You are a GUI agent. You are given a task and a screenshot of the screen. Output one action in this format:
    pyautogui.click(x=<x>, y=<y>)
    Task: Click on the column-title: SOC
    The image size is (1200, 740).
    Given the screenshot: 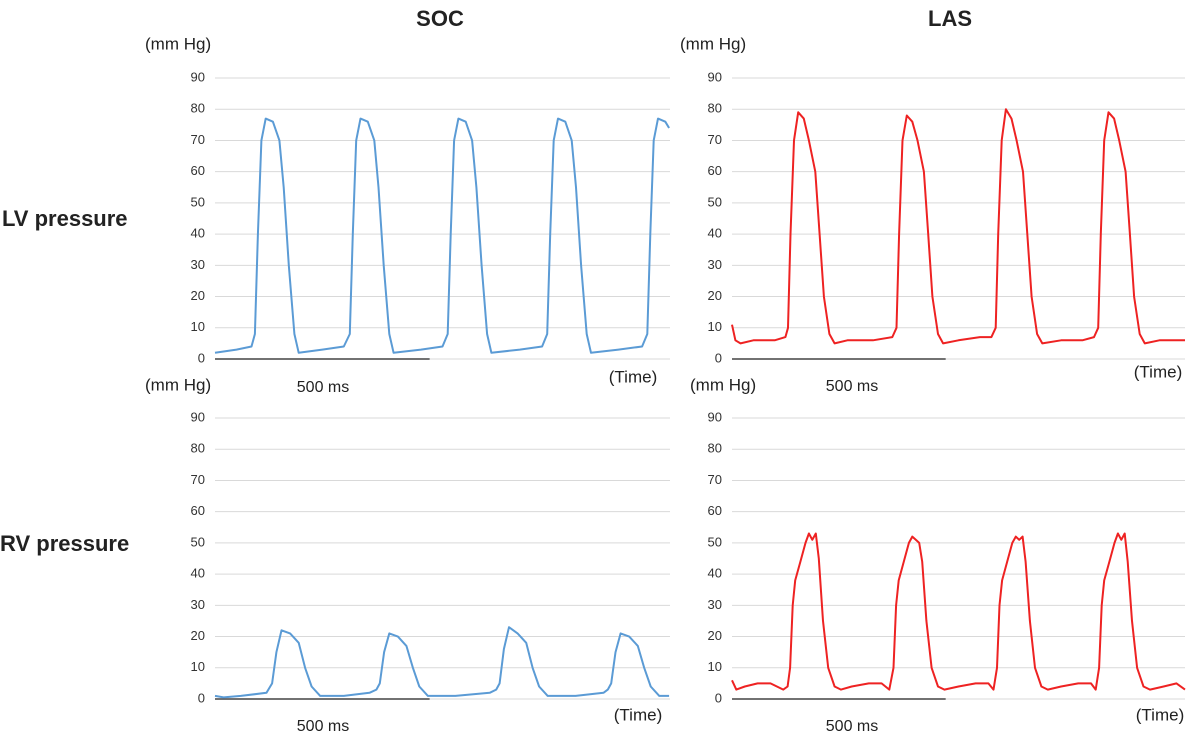 What is the action you would take?
    pyautogui.click(x=440, y=18)
    